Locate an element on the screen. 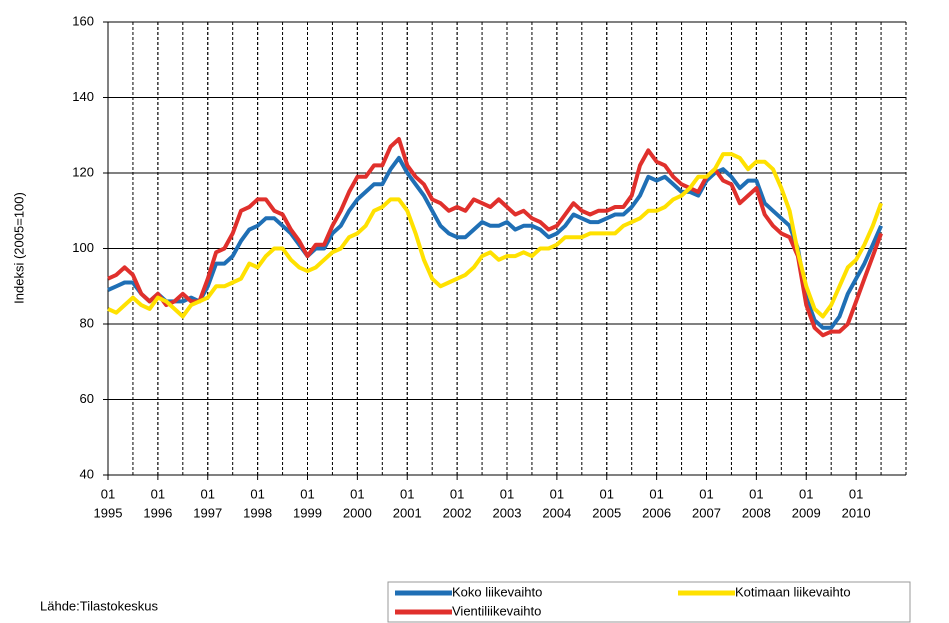 The height and width of the screenshot is (623, 949). x-tick-label: 2007 is located at coordinates (706, 512).